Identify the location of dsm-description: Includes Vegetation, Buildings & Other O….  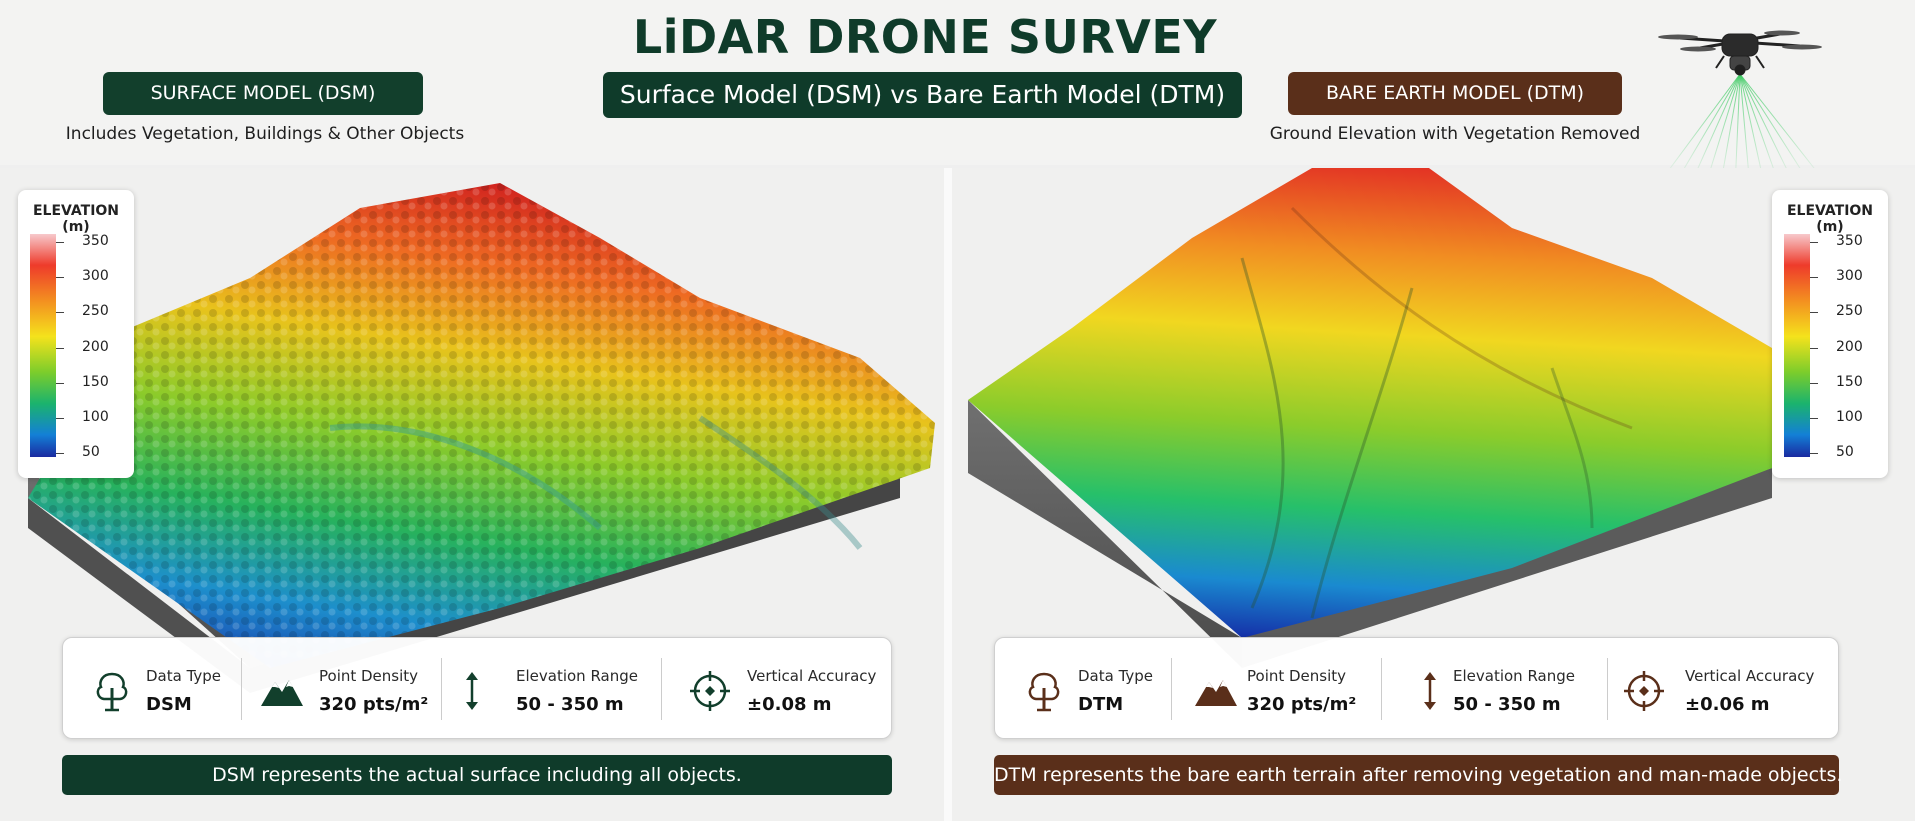
(265, 134).